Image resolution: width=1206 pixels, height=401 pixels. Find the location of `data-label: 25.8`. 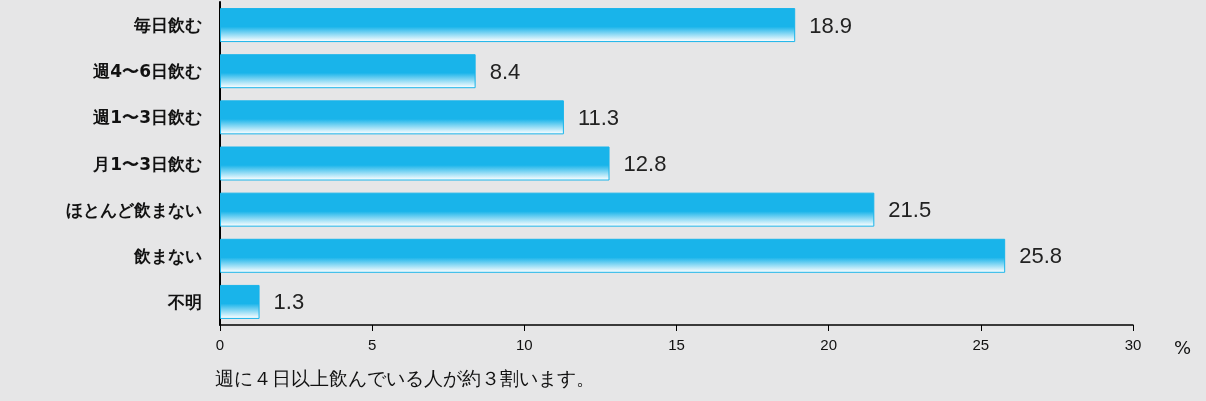

data-label: 25.8 is located at coordinates (1041, 256).